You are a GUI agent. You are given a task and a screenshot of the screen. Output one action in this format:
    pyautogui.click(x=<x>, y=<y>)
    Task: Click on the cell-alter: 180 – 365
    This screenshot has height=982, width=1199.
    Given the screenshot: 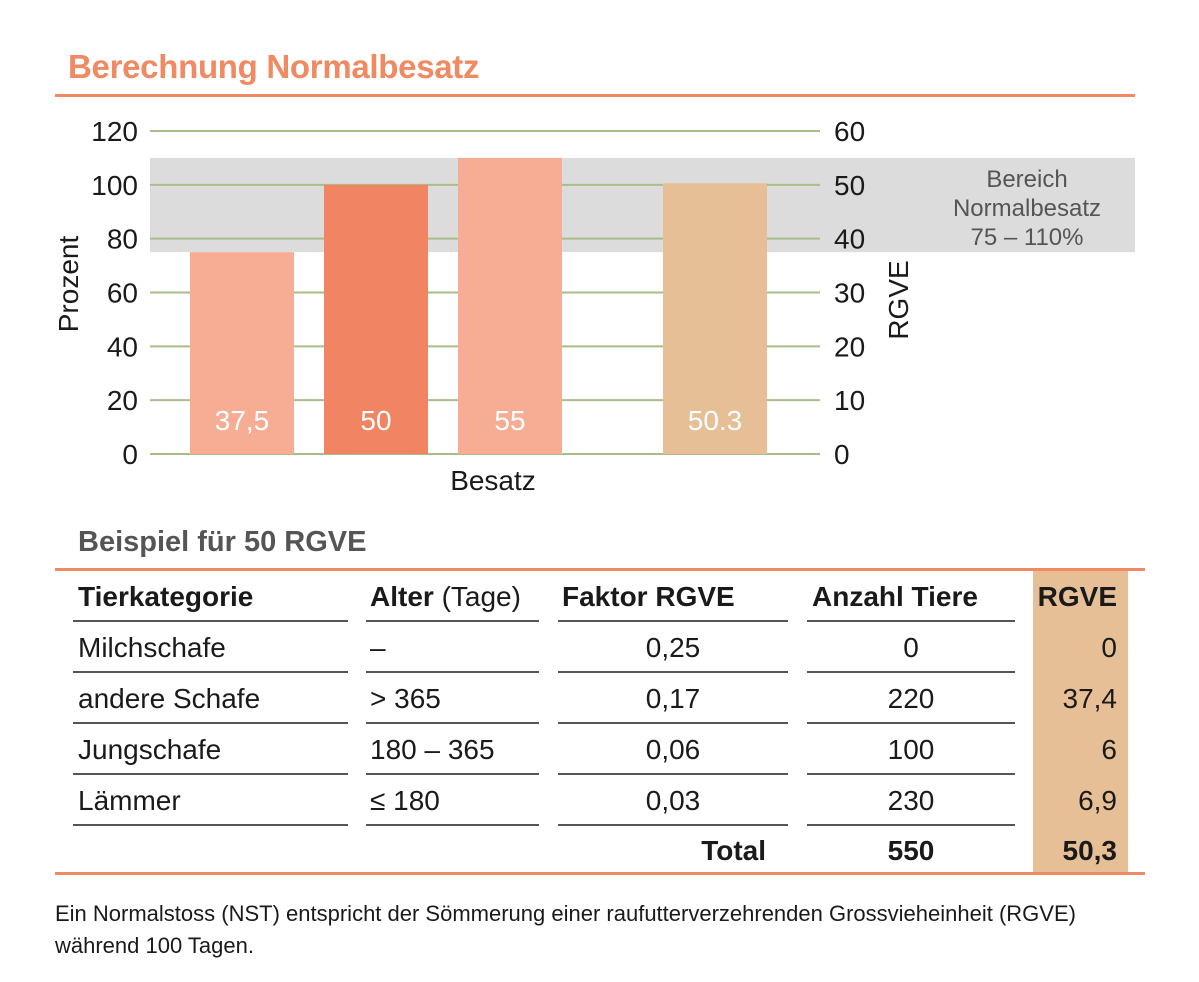 What is the action you would take?
    pyautogui.click(x=432, y=749)
    